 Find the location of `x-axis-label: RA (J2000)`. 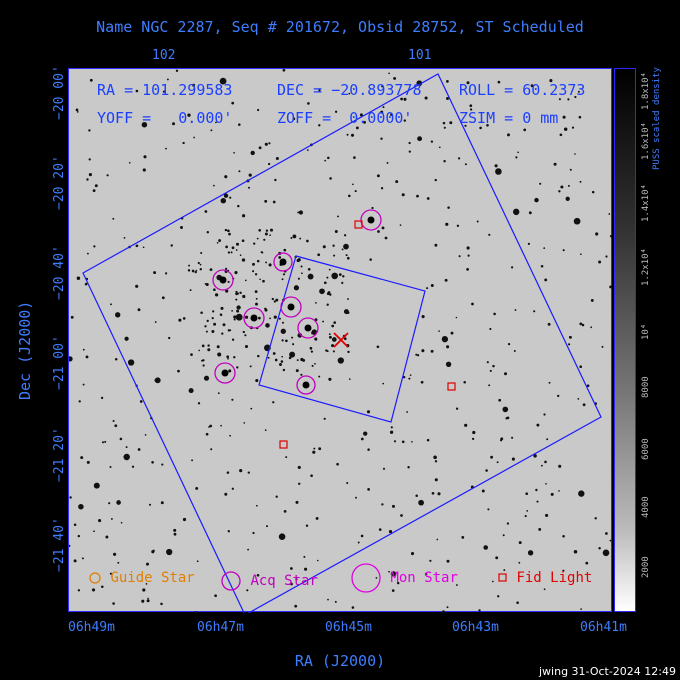

x-axis-label: RA (J2000) is located at coordinates (340, 661).